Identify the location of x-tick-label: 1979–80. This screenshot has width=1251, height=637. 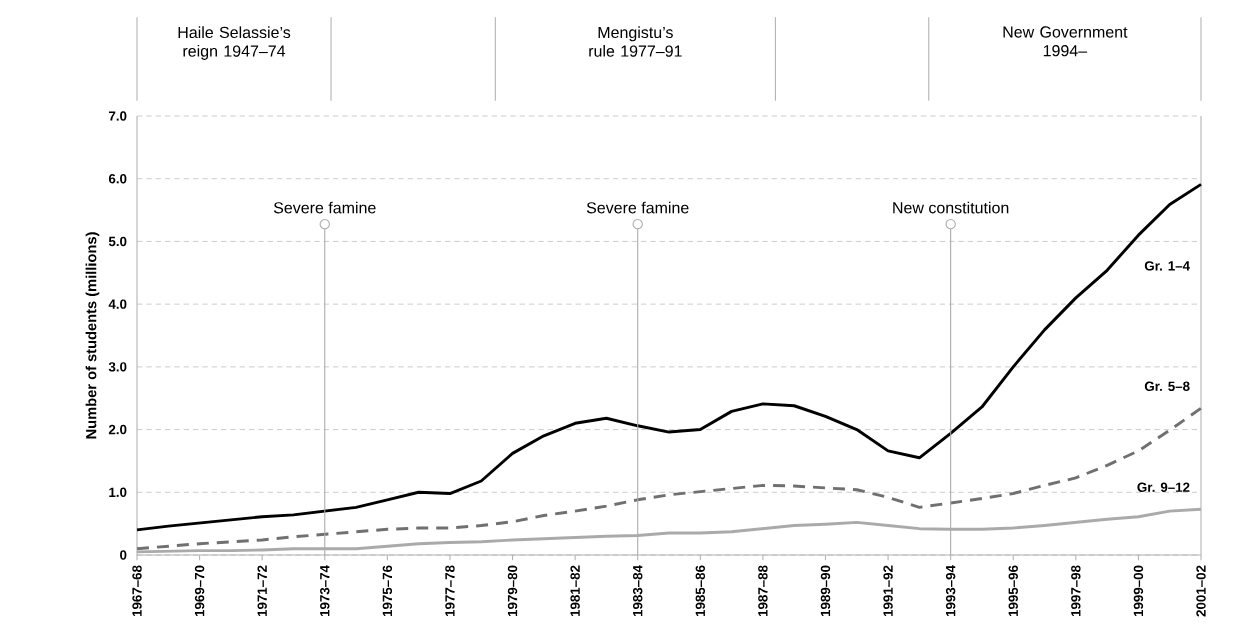
(512, 591).